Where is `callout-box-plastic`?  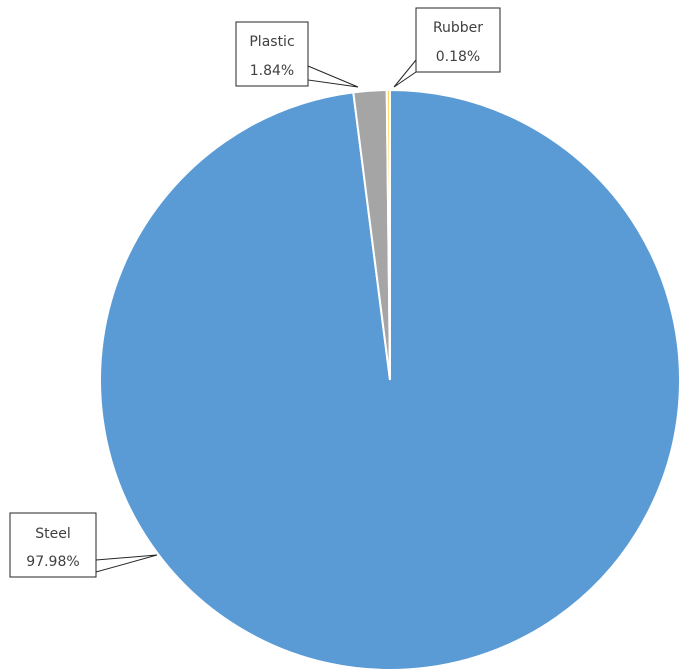
callout-box-plastic is located at coordinates (272, 54).